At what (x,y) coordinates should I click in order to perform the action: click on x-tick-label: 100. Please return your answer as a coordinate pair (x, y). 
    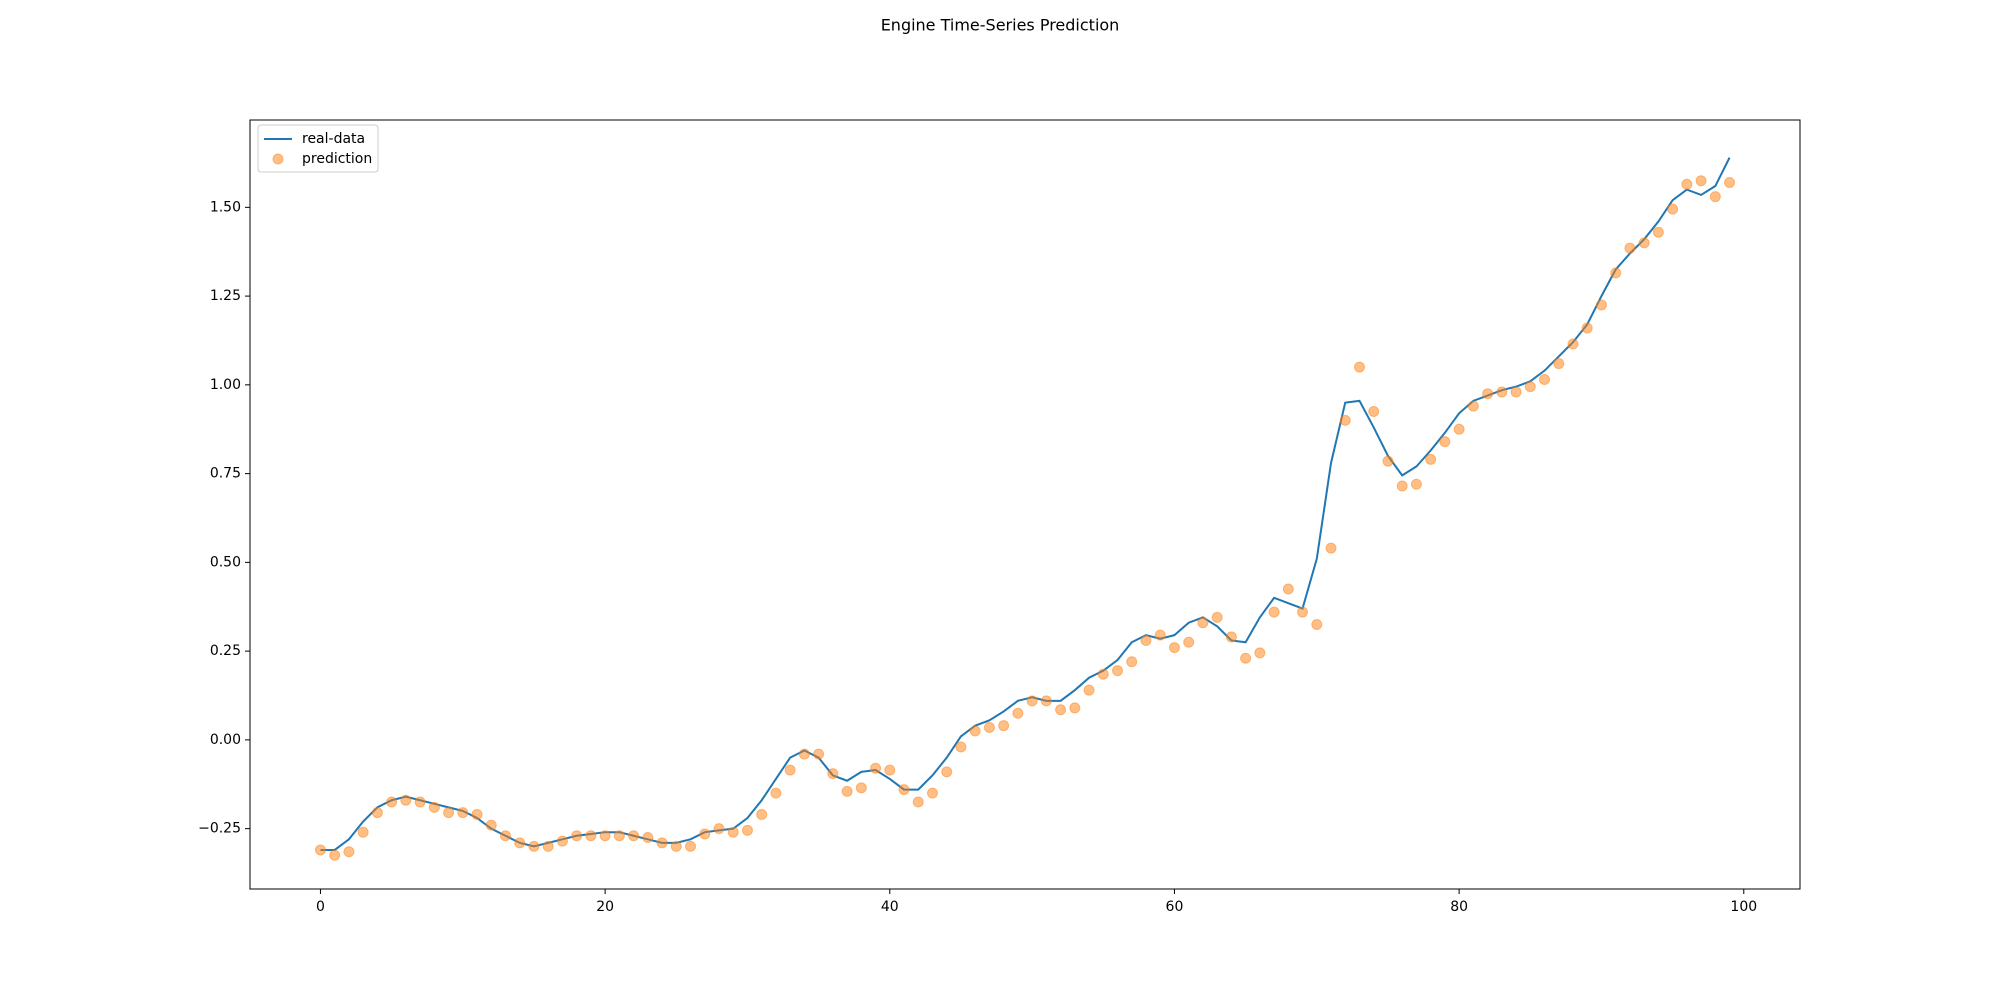
    Looking at the image, I should click on (1743, 907).